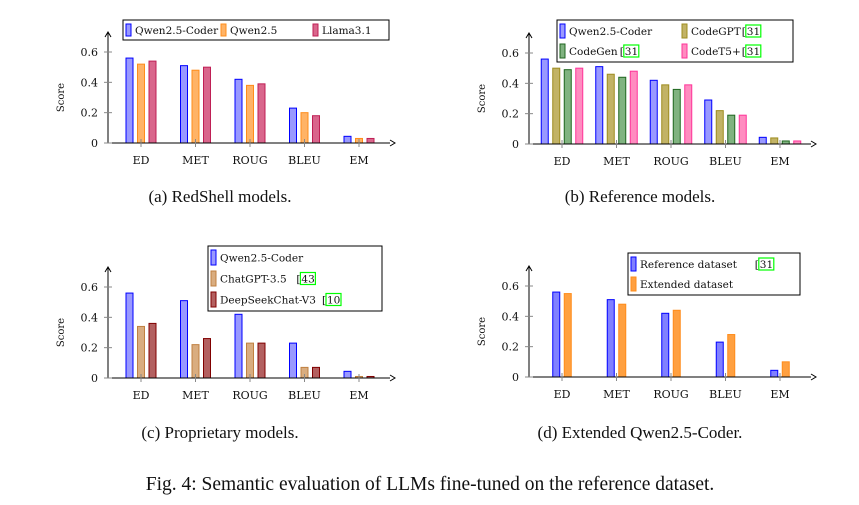 This screenshot has width=859, height=505. I want to click on subfigure-caption: (b) Reference models., so click(640, 196).